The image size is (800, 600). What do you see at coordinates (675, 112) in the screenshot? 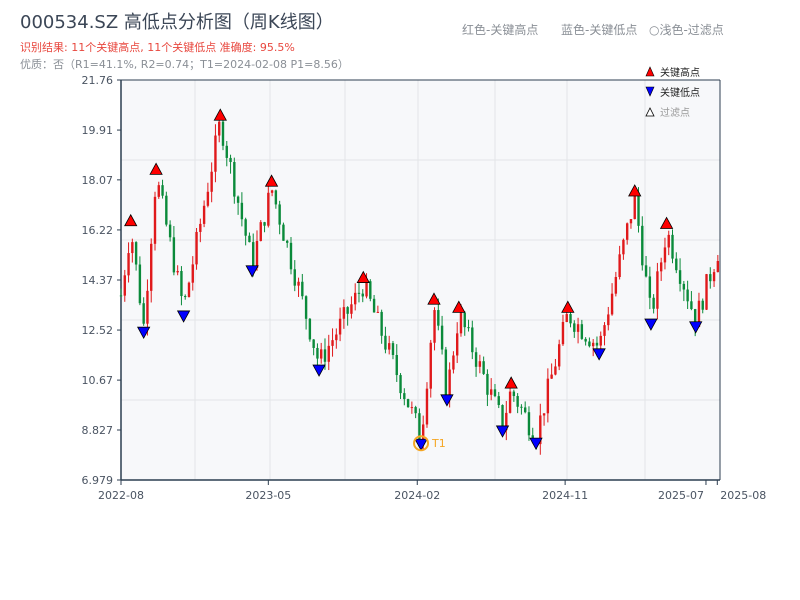
I see `legend-filtered-label: 过滤点` at bounding box center [675, 112].